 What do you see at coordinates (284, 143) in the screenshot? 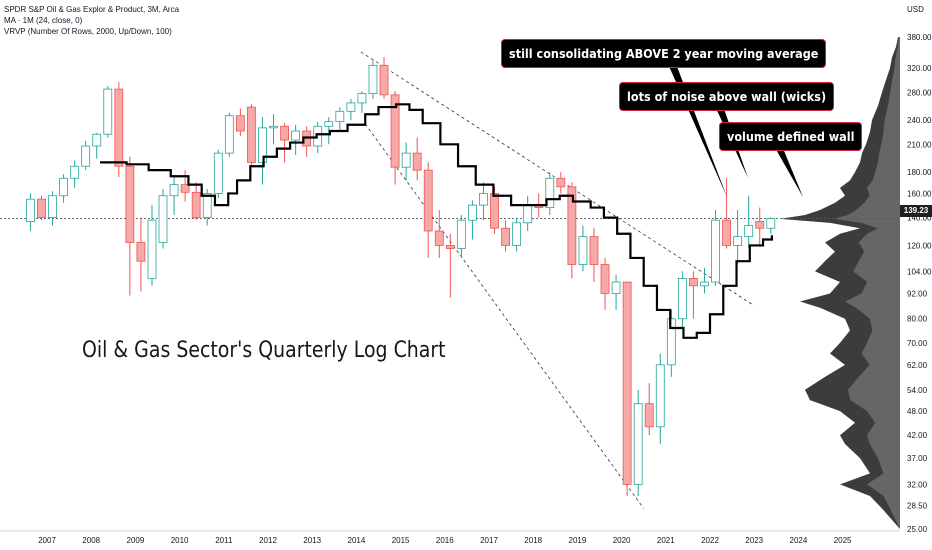
I see `candle-2012Q2` at bounding box center [284, 143].